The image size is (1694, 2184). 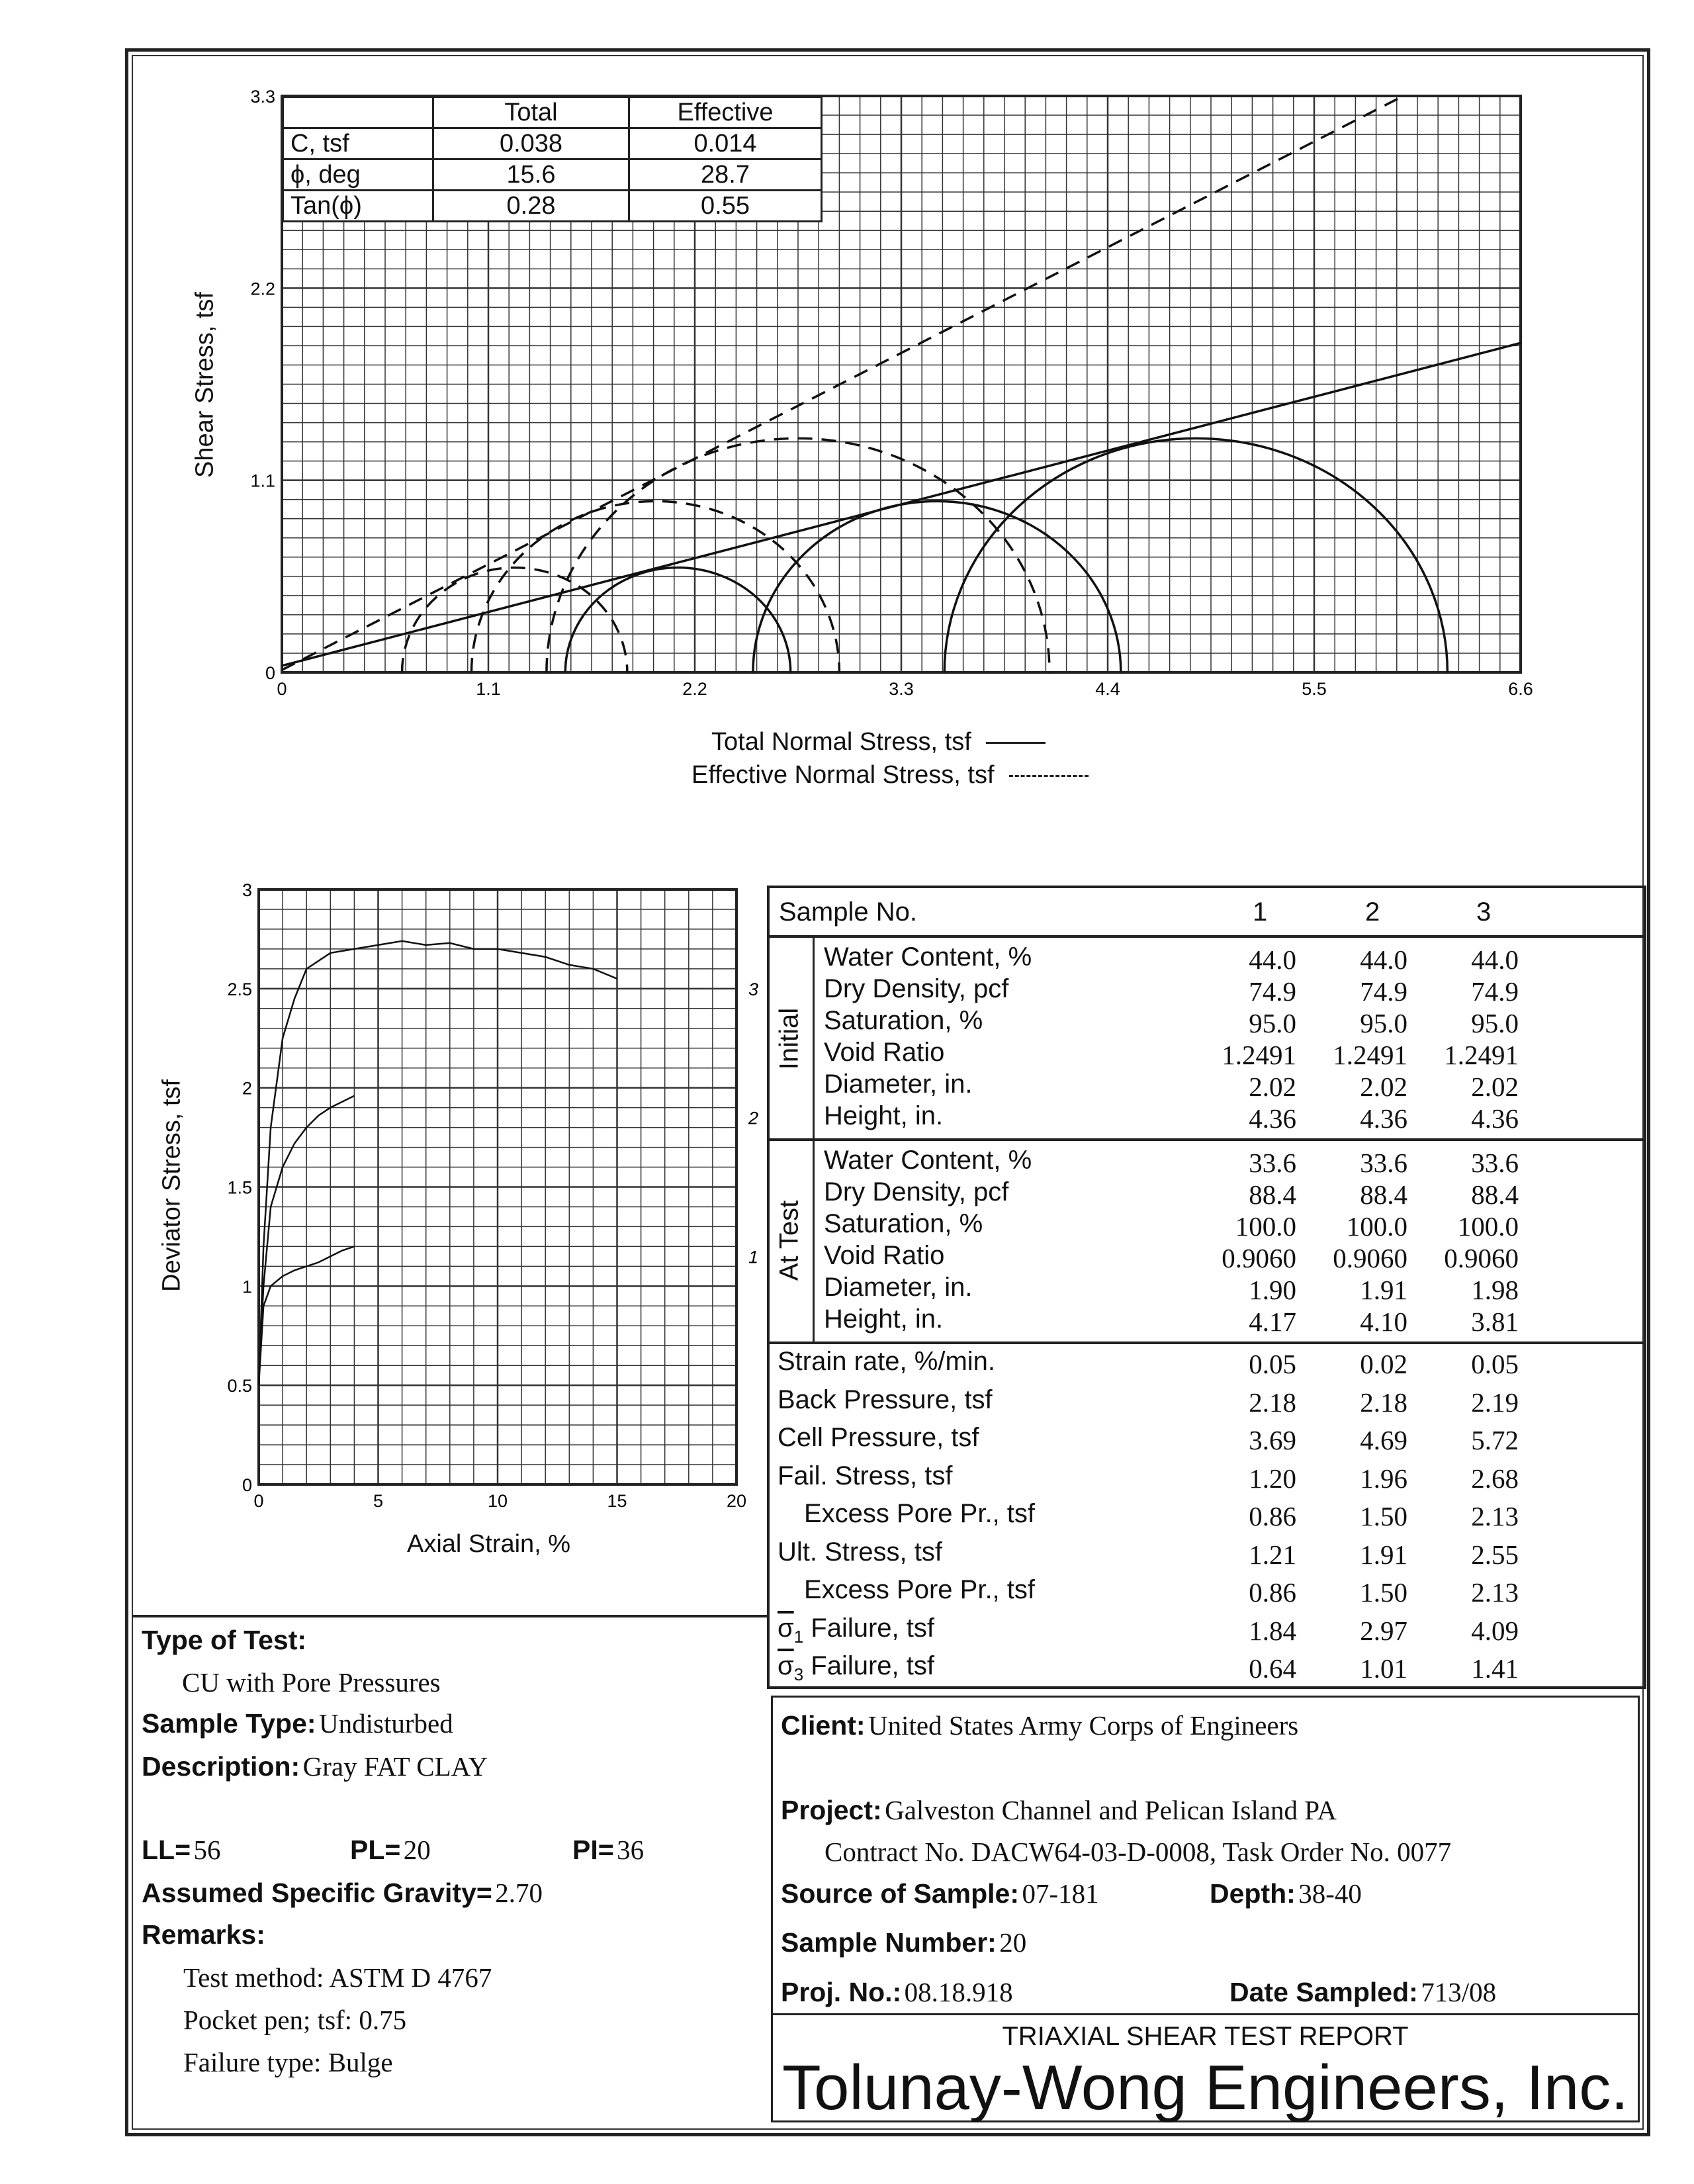 I want to click on mohr-y-axis-label: Shear Stress, tsf, so click(x=205, y=385).